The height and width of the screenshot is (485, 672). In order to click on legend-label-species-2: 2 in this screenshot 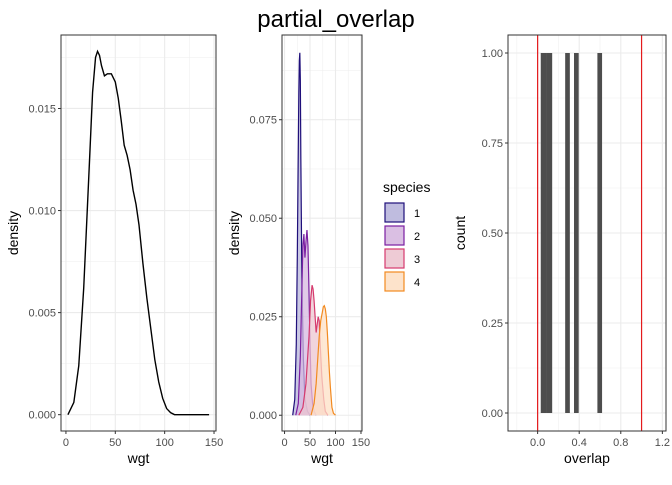, I will do `click(417, 237)`.